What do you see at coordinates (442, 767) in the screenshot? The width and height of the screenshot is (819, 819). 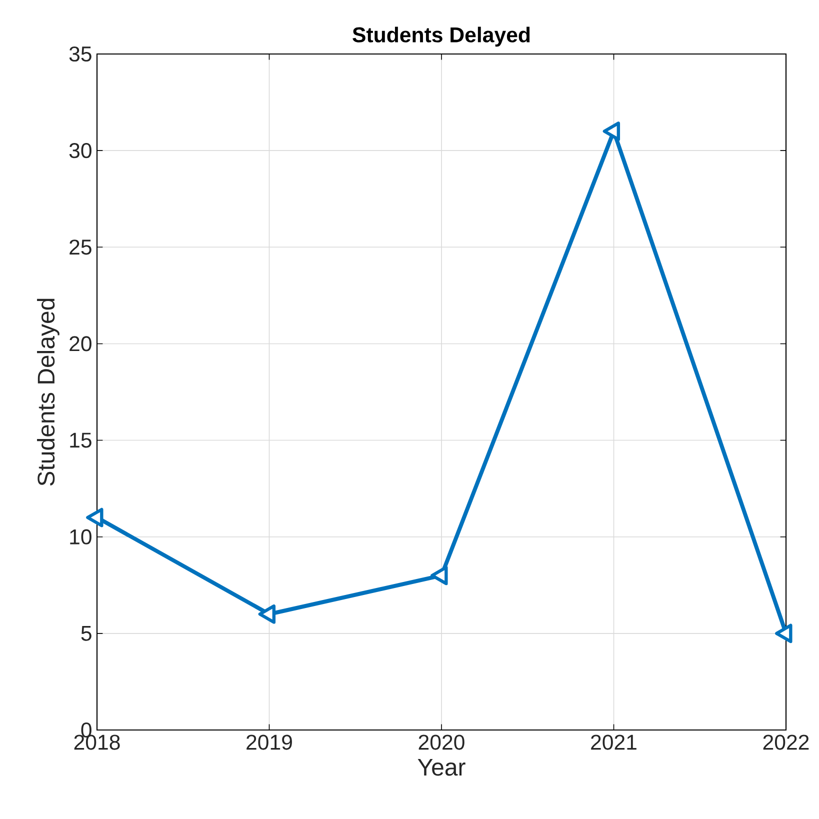 I see `x-axis-title: Year` at bounding box center [442, 767].